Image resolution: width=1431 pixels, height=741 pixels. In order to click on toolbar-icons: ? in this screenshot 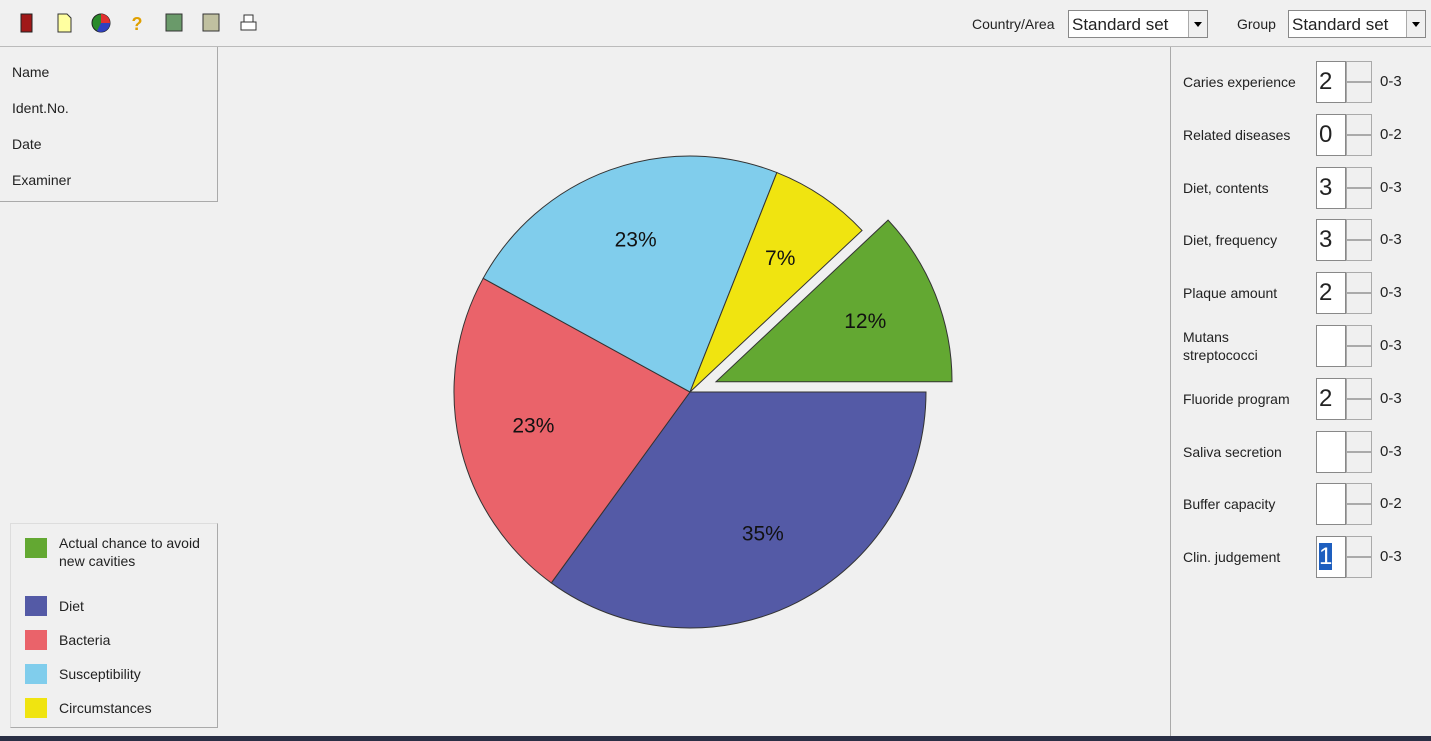, I will do `click(138, 23)`.